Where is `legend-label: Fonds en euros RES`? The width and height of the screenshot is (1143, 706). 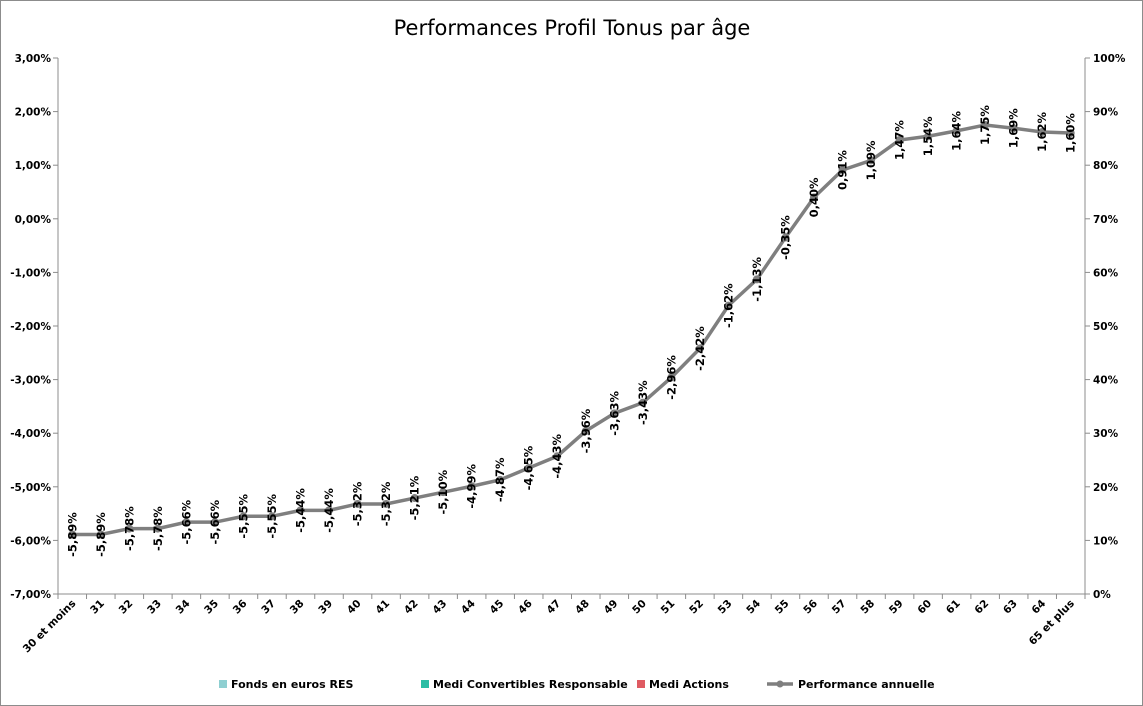 legend-label: Fonds en euros RES is located at coordinates (292, 684).